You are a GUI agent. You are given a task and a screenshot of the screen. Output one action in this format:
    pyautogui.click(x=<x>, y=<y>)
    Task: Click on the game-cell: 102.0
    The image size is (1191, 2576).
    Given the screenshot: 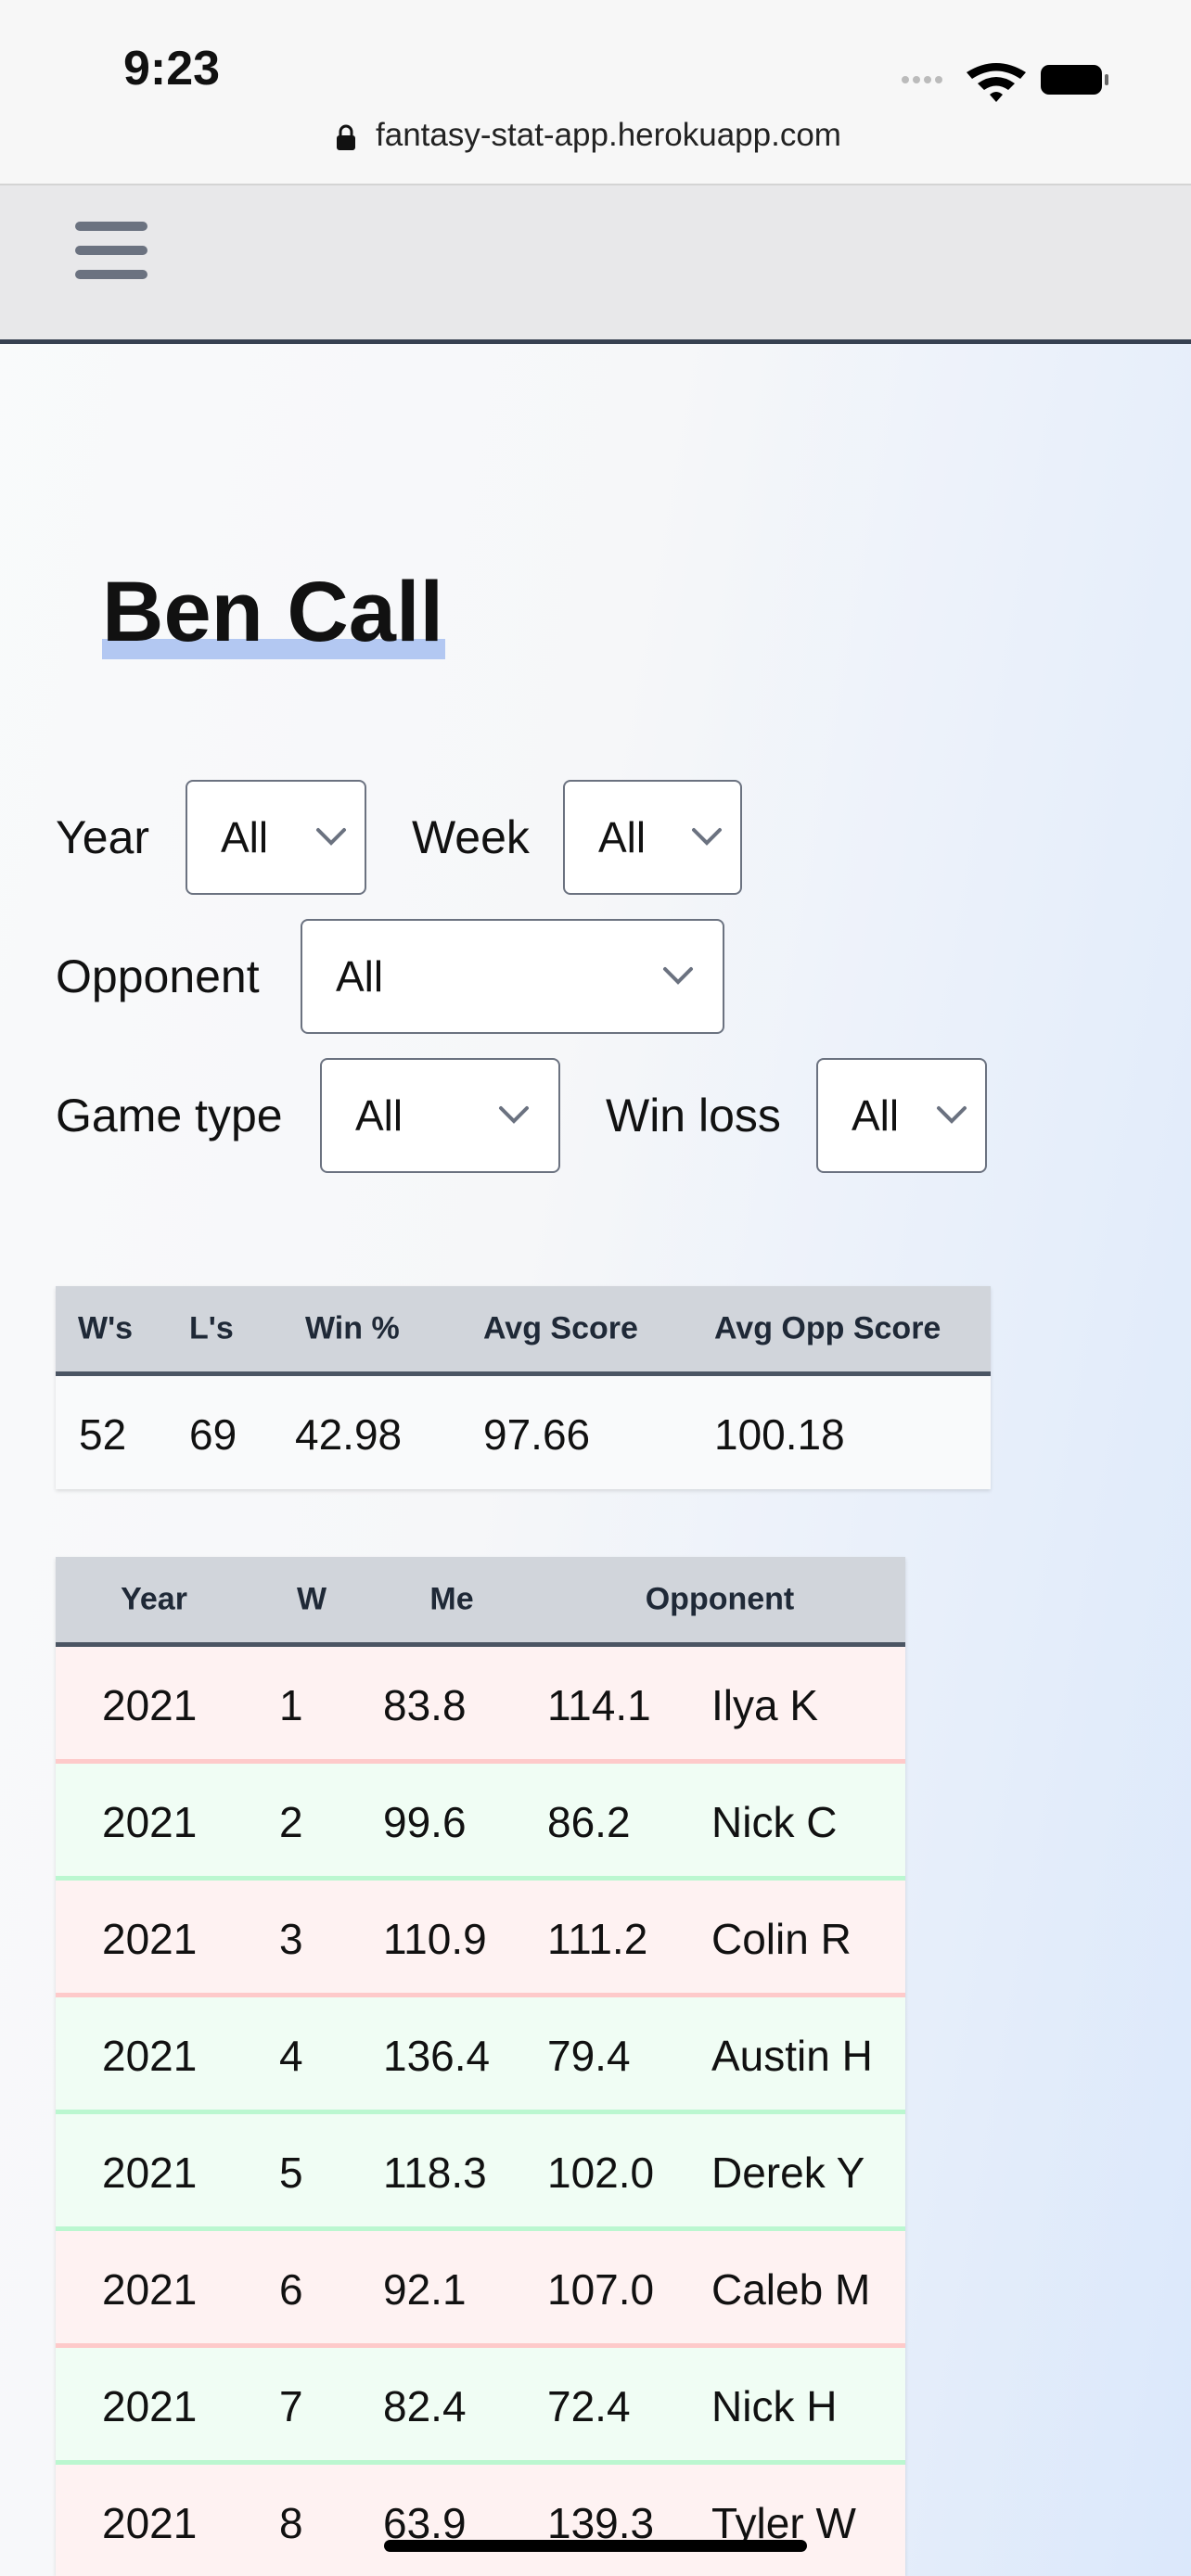 What is the action you would take?
    pyautogui.click(x=601, y=2173)
    